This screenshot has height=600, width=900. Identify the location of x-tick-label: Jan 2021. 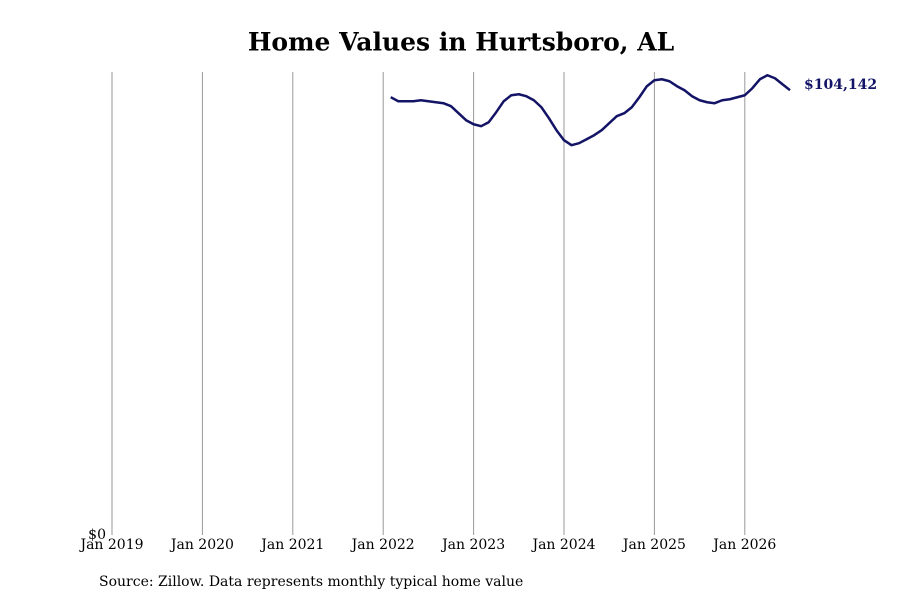
(291, 545).